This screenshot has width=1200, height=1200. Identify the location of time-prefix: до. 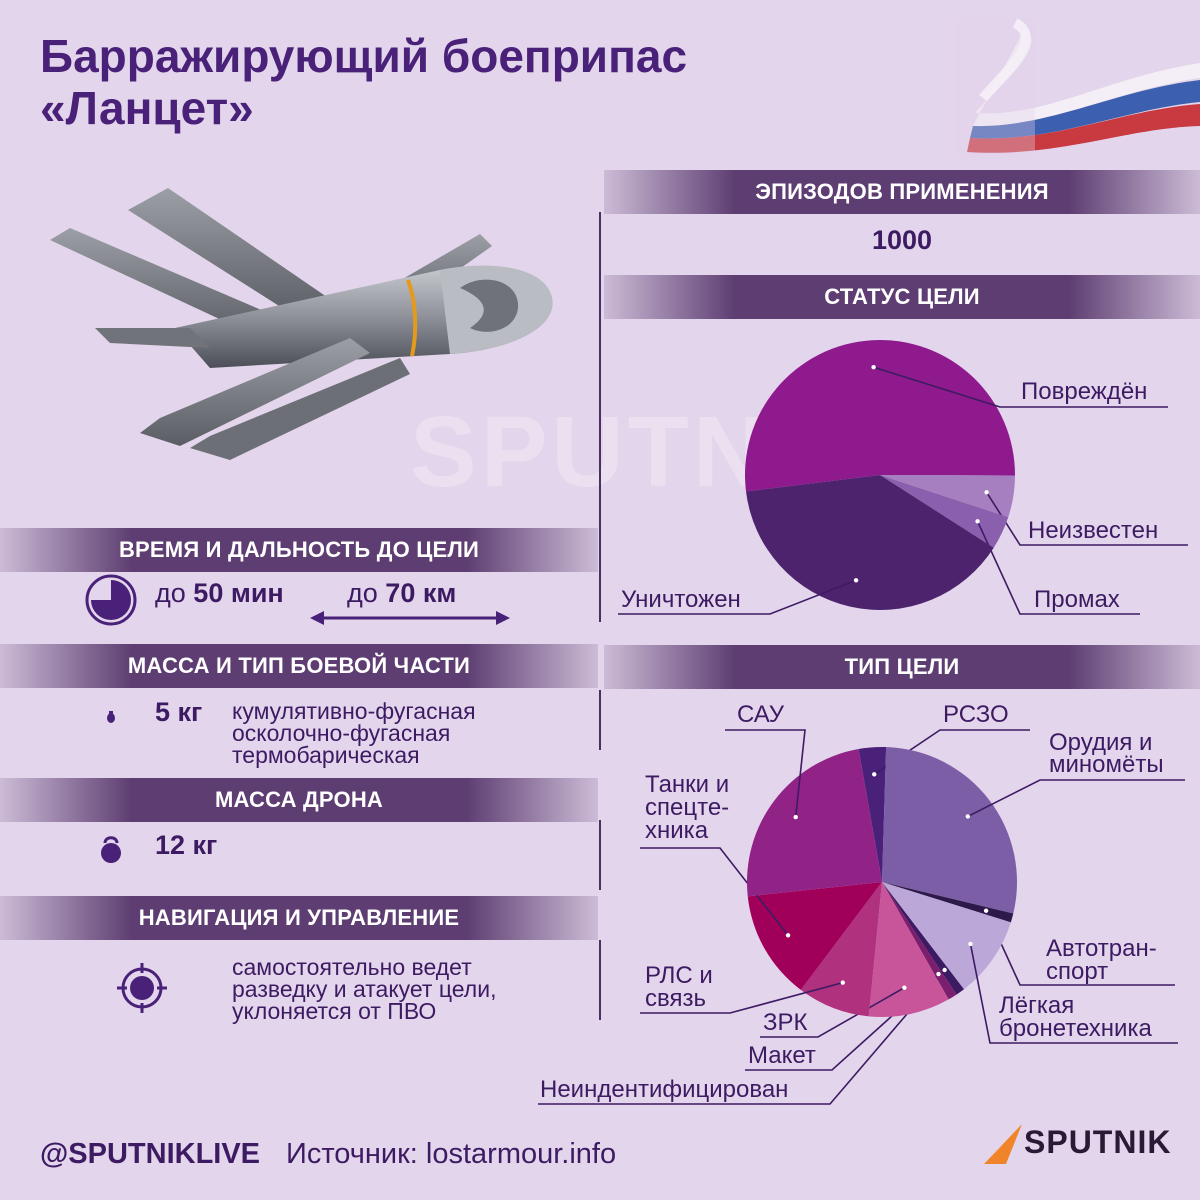
(170, 593).